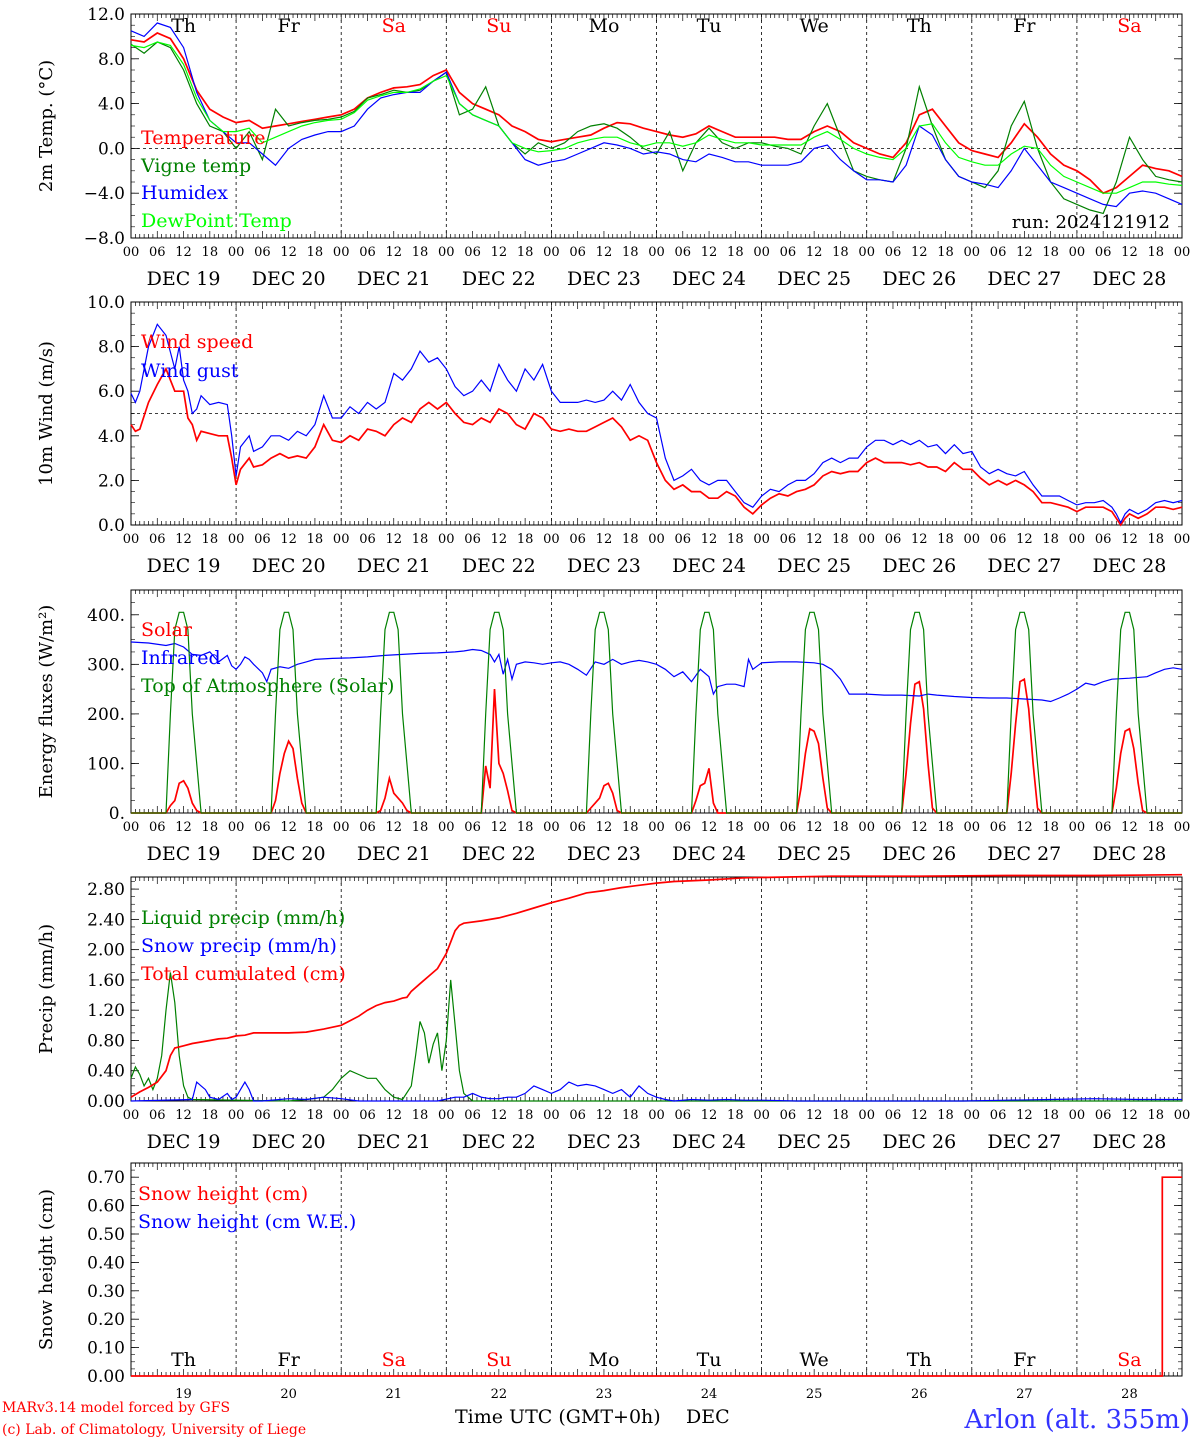 This screenshot has width=1194, height=1440. I want to click on series-line-wind-speed, so click(656, 446).